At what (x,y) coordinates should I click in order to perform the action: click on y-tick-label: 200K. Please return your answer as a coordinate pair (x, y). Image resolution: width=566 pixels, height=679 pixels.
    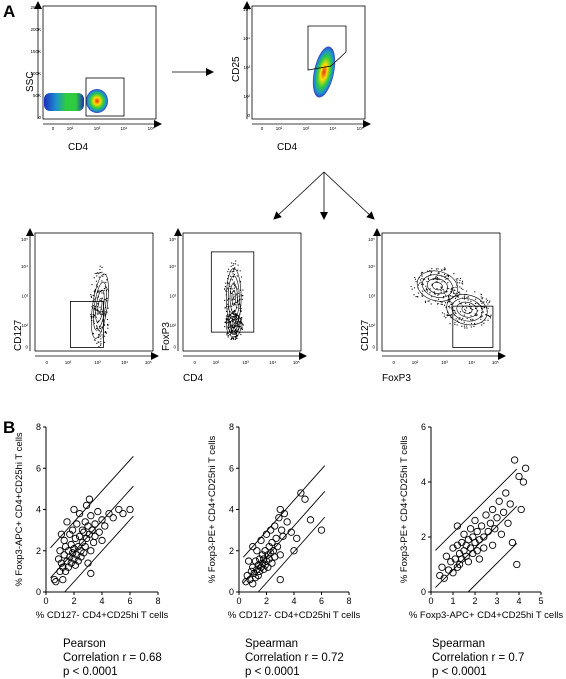
    Looking at the image, I should click on (35, 29).